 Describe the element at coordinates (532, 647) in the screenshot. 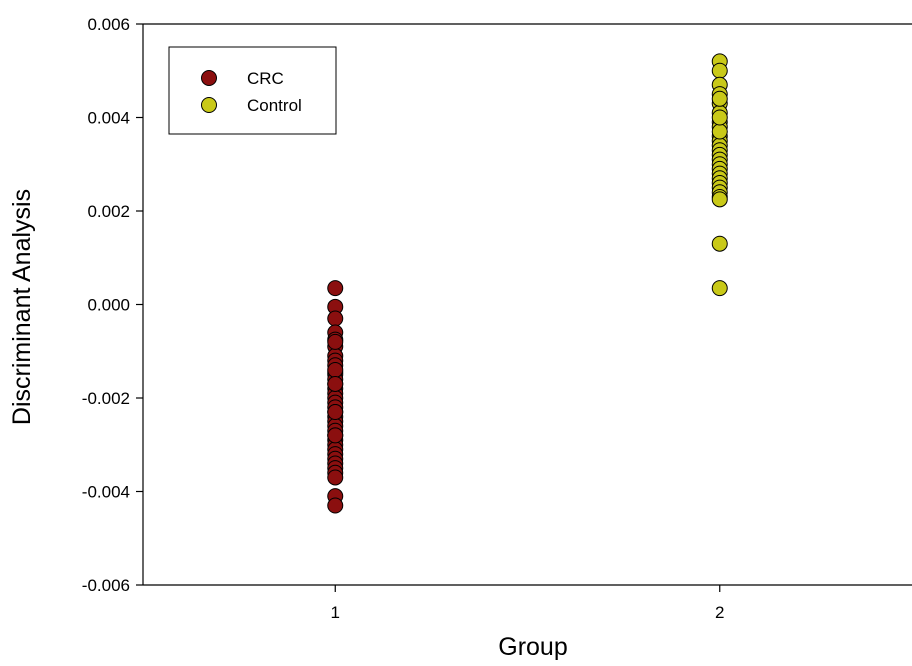

I see `x-axis-title: Group` at that location.